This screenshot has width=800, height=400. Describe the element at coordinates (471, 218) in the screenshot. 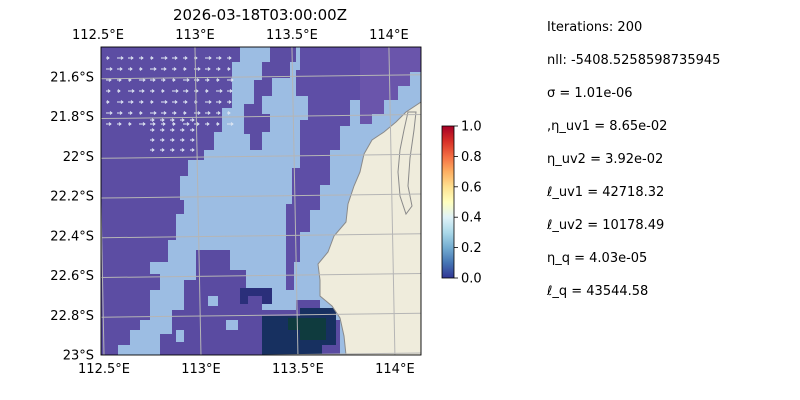

I see `colorbar-tick-label: 0.4` at that location.